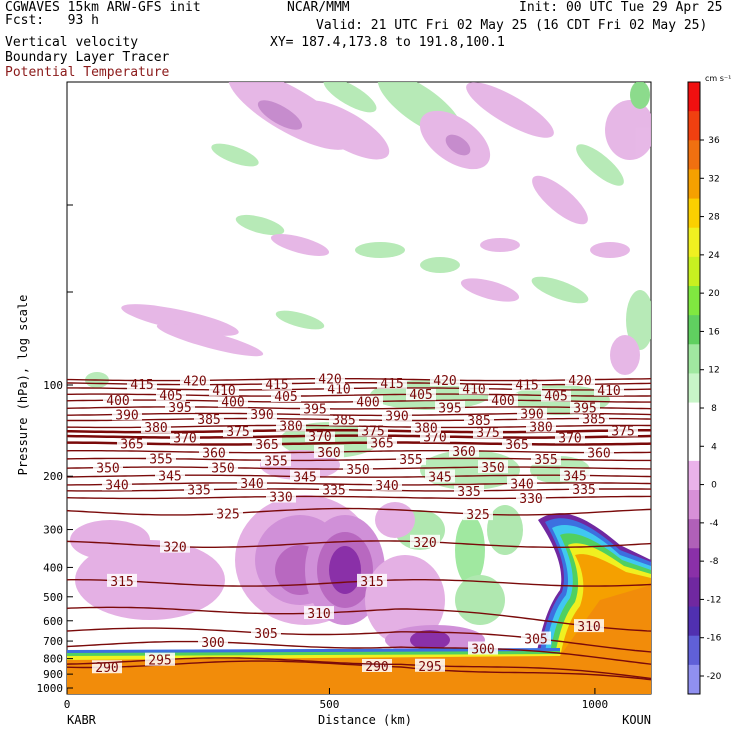 The image size is (740, 740). I want to click on x-tick-label: 500, so click(330, 704).